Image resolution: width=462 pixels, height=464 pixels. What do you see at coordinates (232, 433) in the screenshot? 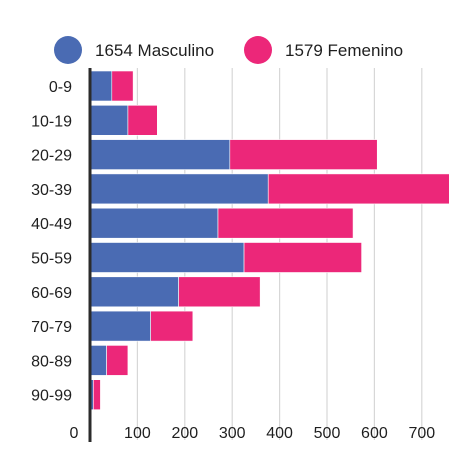
I see `x-tick-300: 300` at bounding box center [232, 433].